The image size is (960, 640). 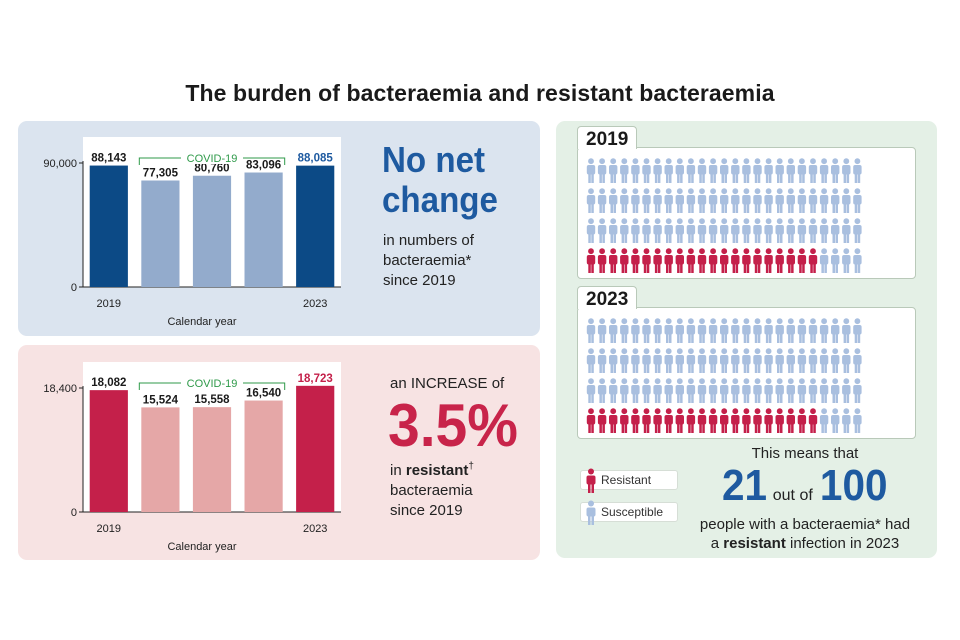 I want to click on increase-subtext: in resistant† bacteraemia since 2019, so click(x=432, y=489).